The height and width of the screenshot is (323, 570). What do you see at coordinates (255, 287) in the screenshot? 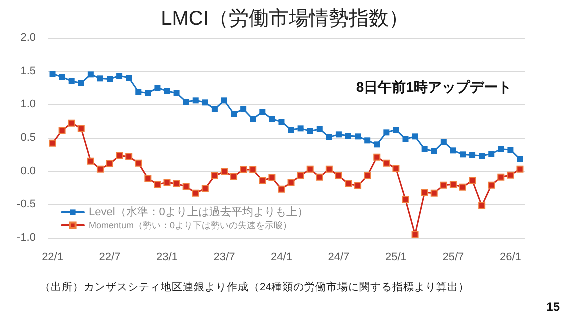
I see `text: （出所）カンザスシティ地区連銀より作成（24種類の労働市場に関する指標より算出）` at bounding box center [255, 287].